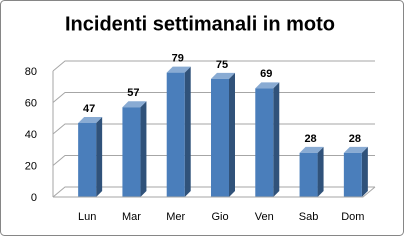  Describe the element at coordinates (200, 24) in the screenshot. I see `chart-title: Incidenti settimanali in moto` at that location.